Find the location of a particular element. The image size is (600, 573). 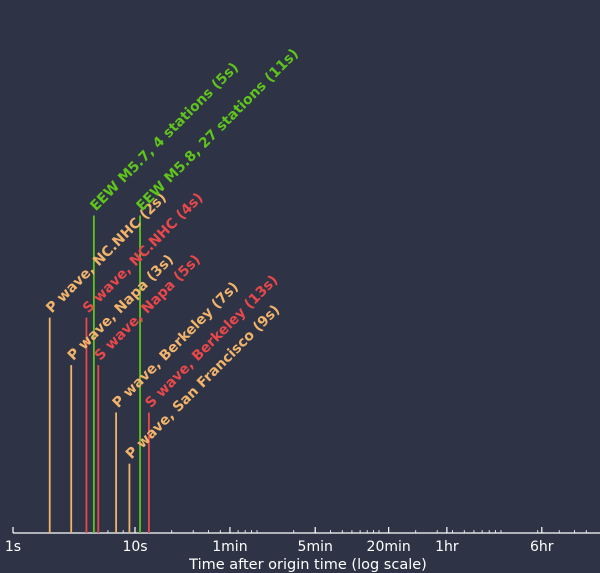

event-label-eew-m5-8-27-stations-11s: EEW M5.8, 27 stations (11s) is located at coordinates (218, 130).